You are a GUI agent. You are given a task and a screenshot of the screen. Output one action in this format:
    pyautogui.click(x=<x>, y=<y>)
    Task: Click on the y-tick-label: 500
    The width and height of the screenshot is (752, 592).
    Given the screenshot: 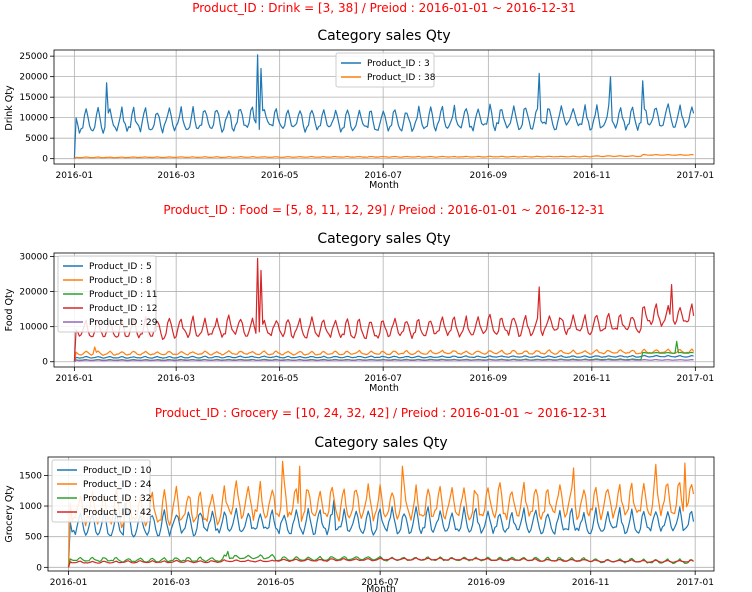 What is the action you would take?
    pyautogui.click(x=33, y=538)
    